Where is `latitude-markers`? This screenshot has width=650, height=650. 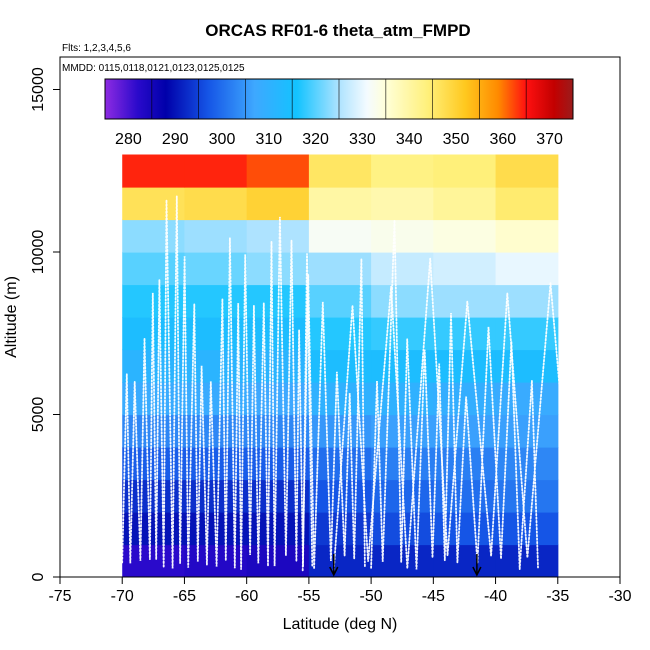
latitude-markers is located at coordinates (405, 565).